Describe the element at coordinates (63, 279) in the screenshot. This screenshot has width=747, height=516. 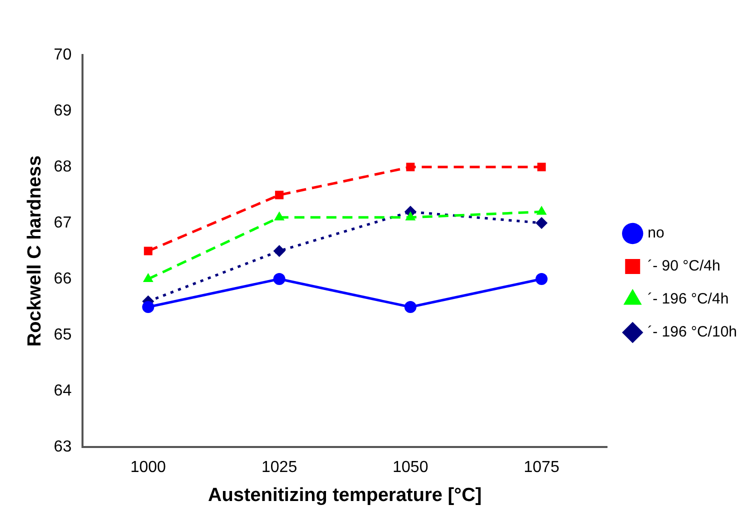
I see `y-tick-label: 66` at that location.